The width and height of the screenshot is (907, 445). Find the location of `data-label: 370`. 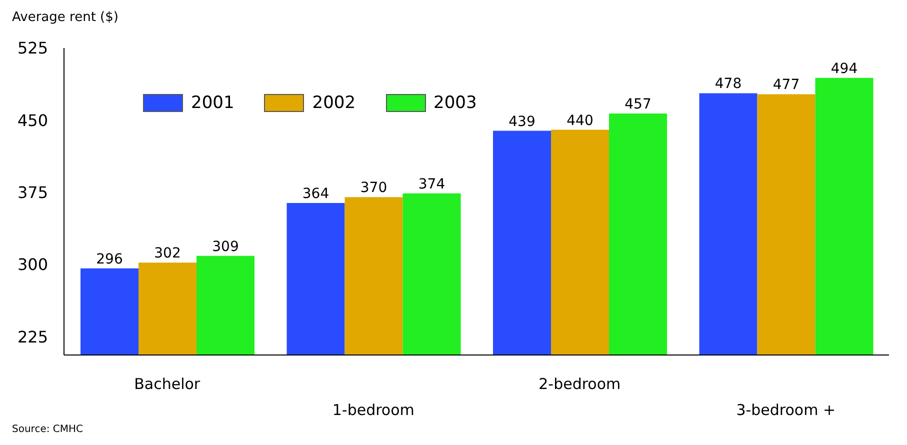

data-label: 370 is located at coordinates (374, 188).